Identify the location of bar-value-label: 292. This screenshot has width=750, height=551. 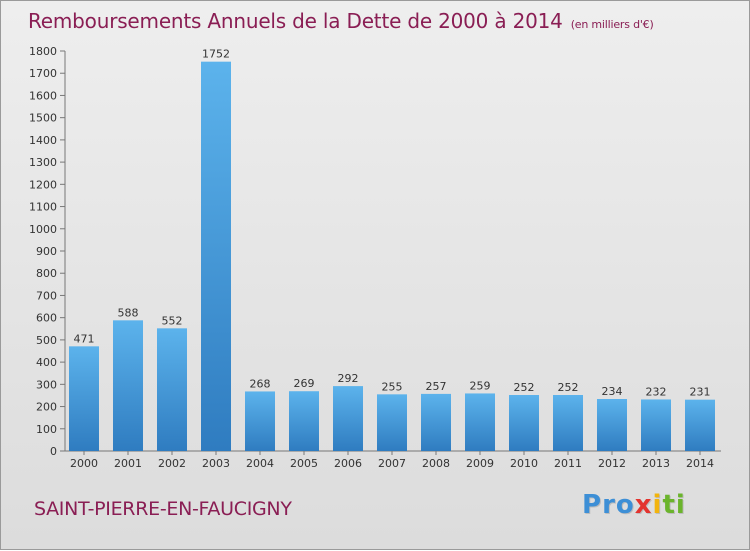
(348, 378).